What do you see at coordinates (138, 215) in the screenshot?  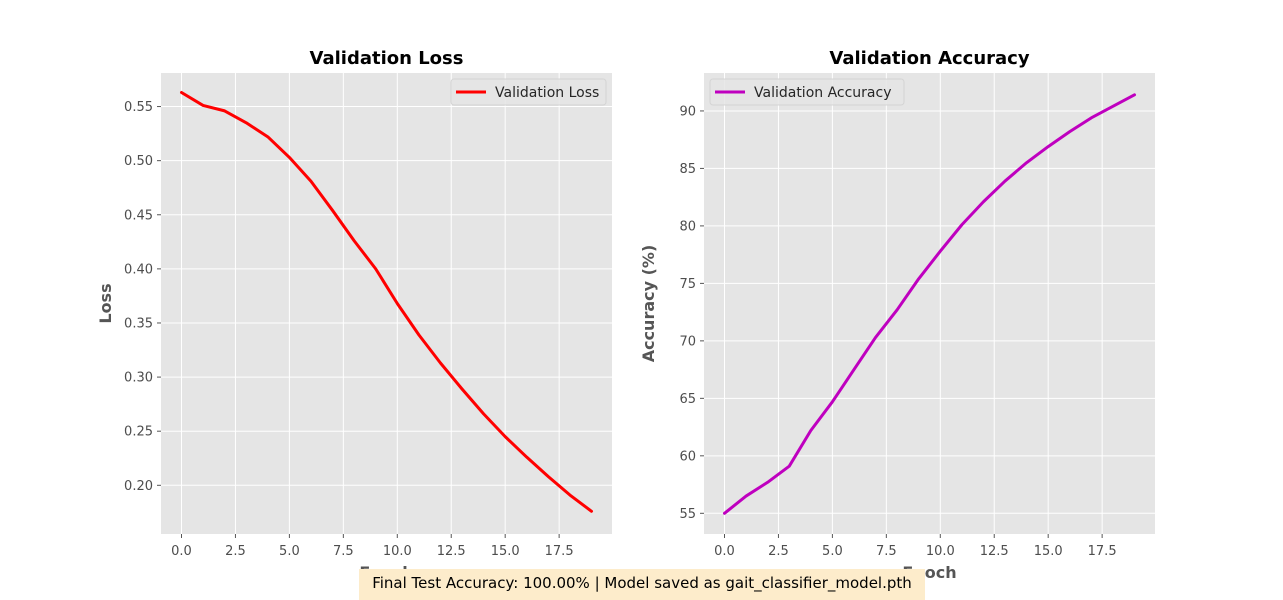 I see `y-tick-label: 0.45` at bounding box center [138, 215].